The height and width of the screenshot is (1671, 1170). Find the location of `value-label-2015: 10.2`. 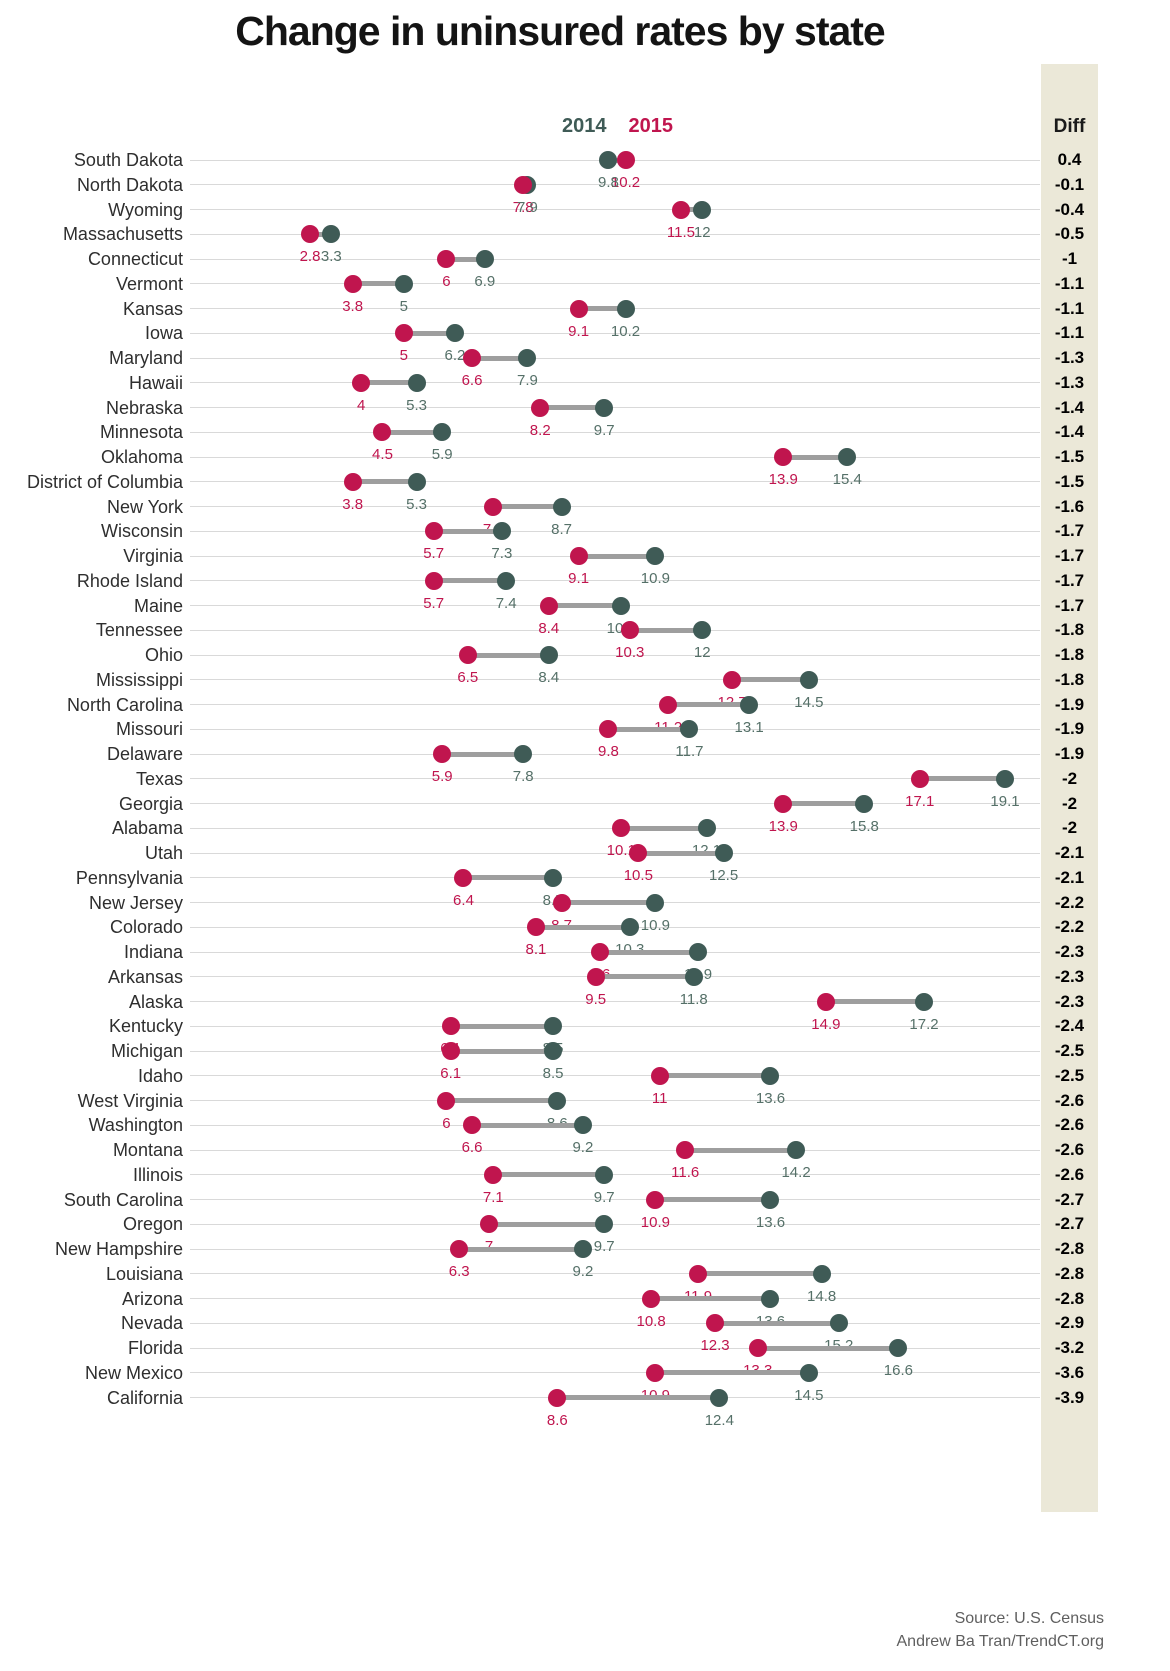

value-label-2015: 10.2 is located at coordinates (625, 182).